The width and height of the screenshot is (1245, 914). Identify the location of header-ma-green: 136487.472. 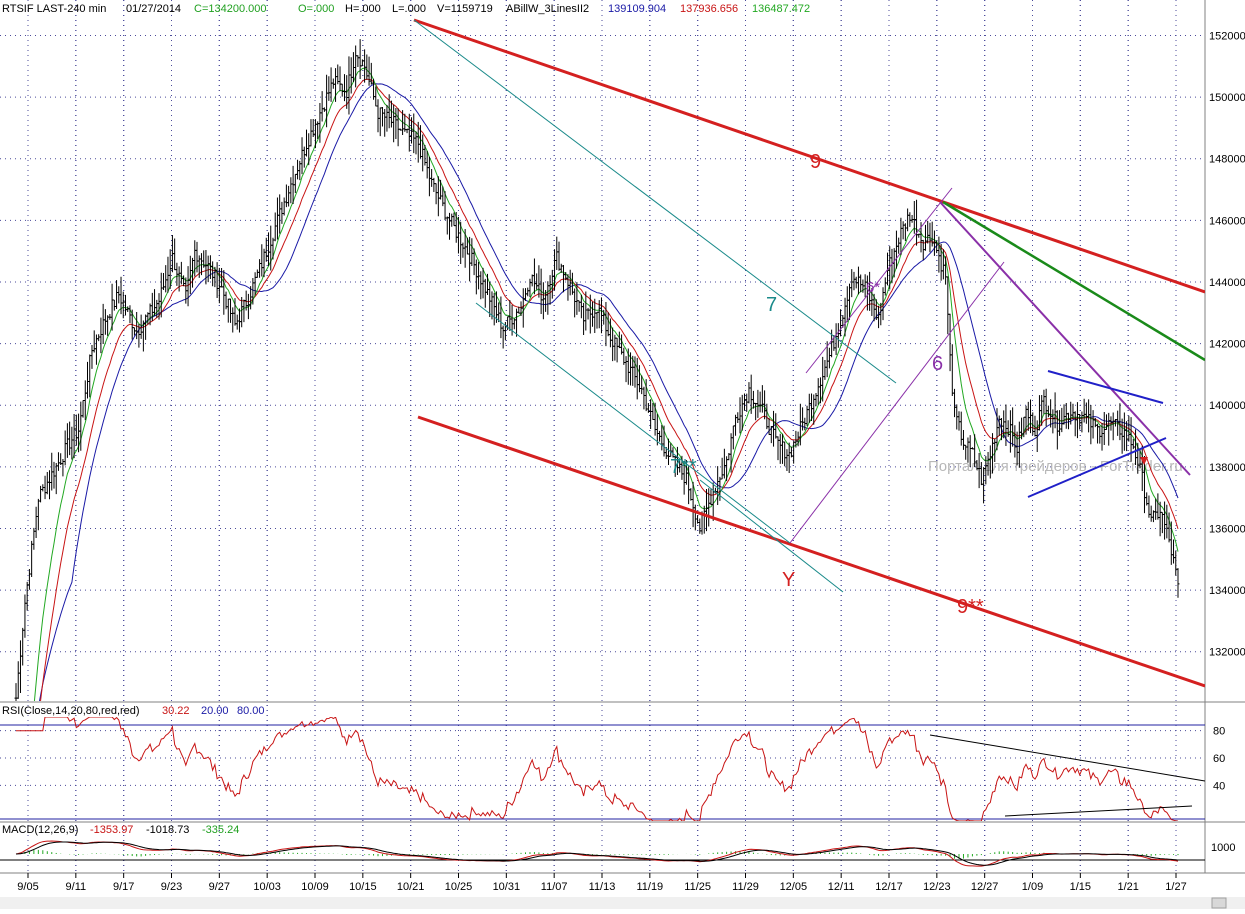
(781, 9).